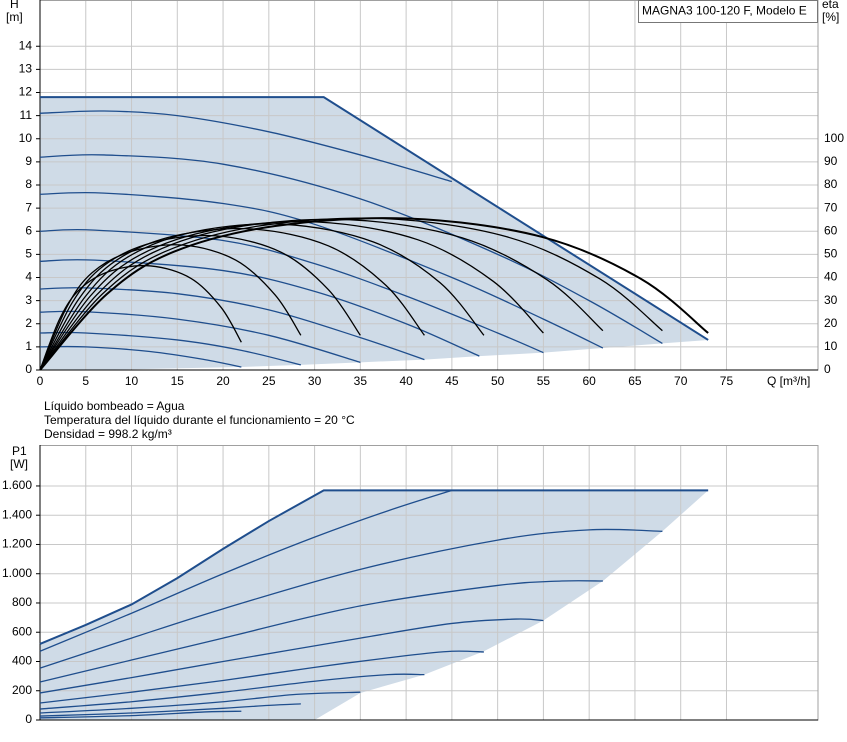 This screenshot has width=847, height=742. Describe the element at coordinates (14, 17) in the screenshot. I see `y-unit: [m]` at that location.